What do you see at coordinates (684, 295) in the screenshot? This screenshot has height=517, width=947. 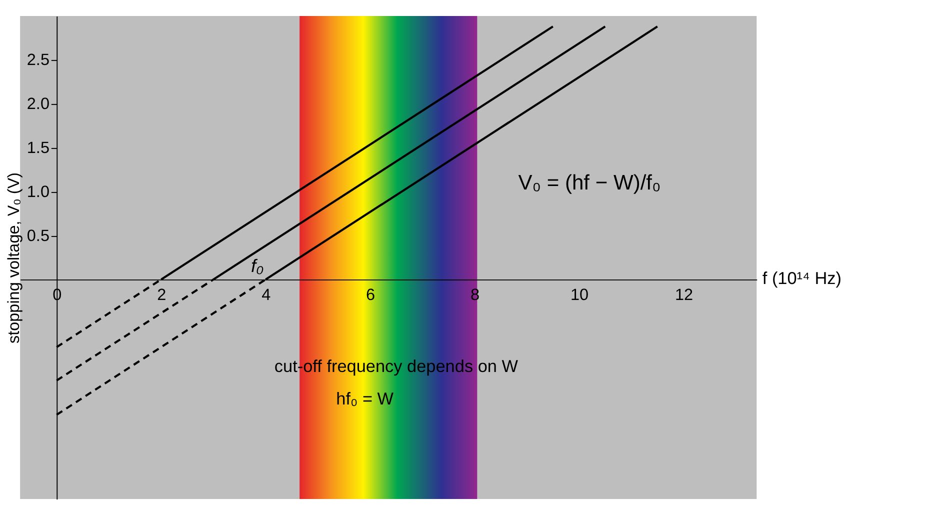 I see `x-tick-label: 12` at bounding box center [684, 295].